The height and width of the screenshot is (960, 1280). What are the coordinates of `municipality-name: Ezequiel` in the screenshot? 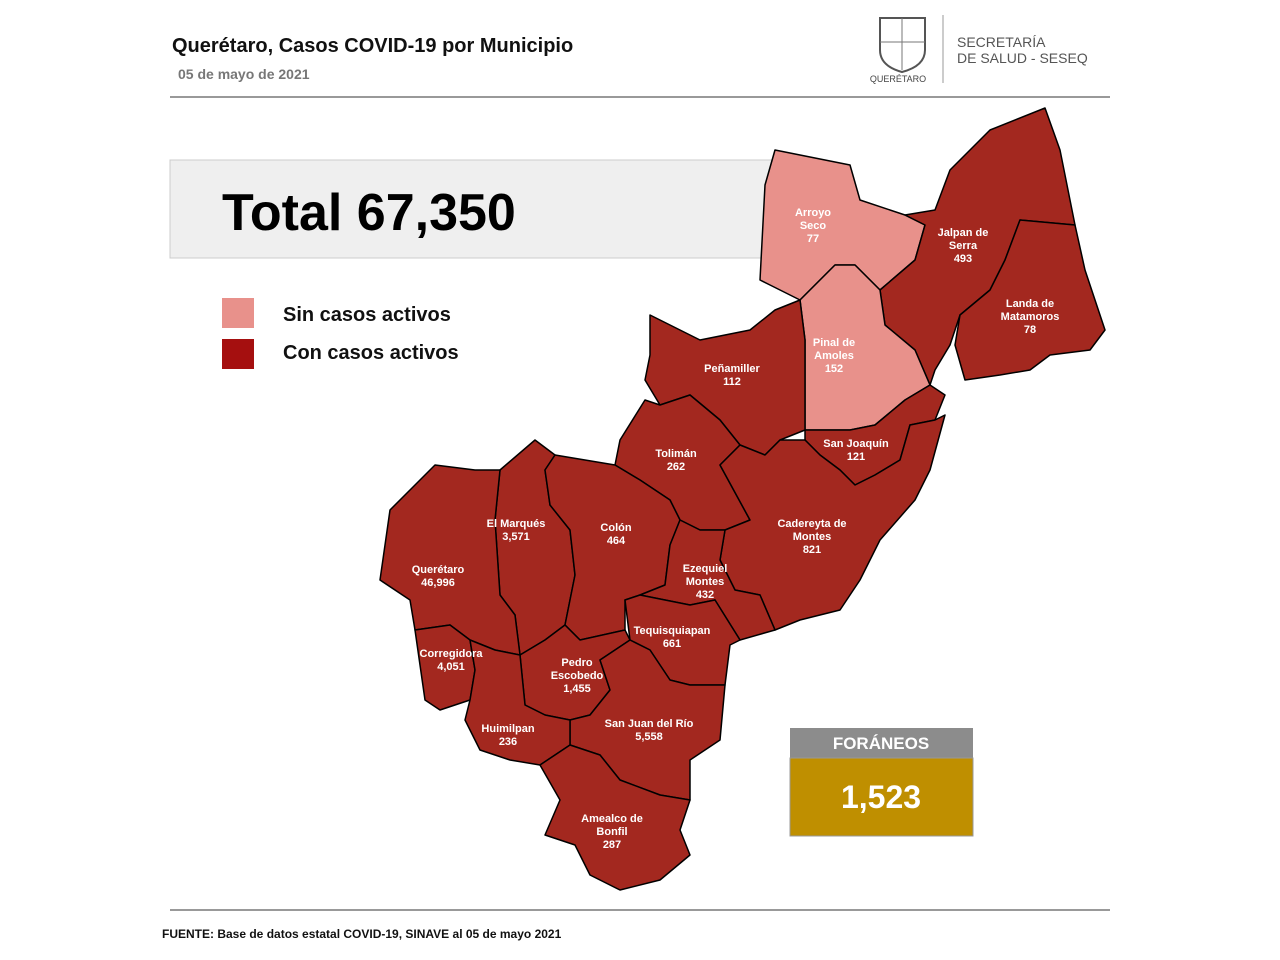 It's located at (705, 569).